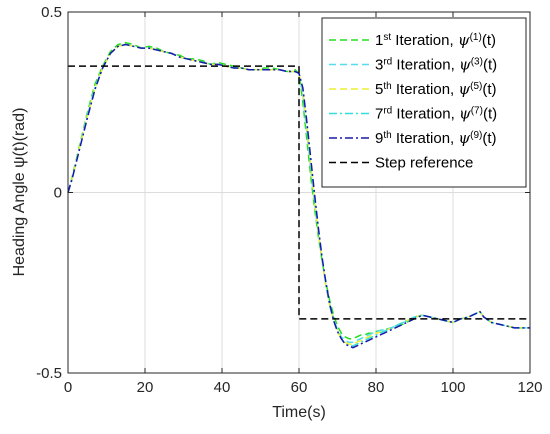  I want to click on legend-item: 7rd Iteration, ψ(7)(t), so click(413, 114).